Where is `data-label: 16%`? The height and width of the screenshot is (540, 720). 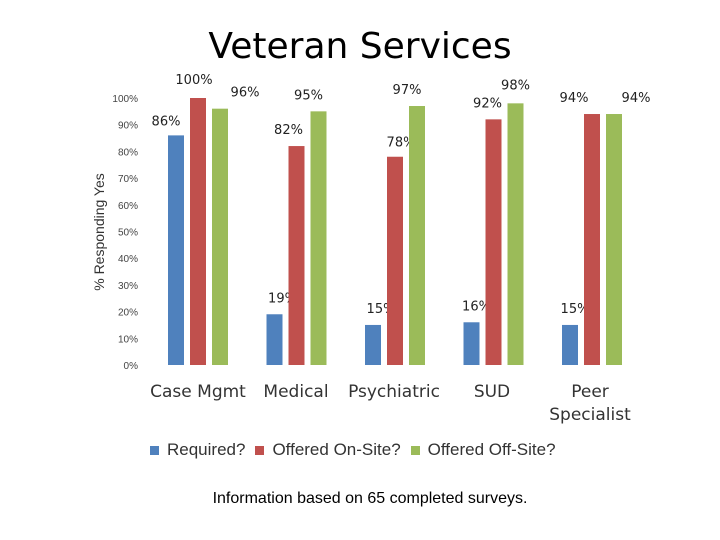
data-label: 16% is located at coordinates (476, 306).